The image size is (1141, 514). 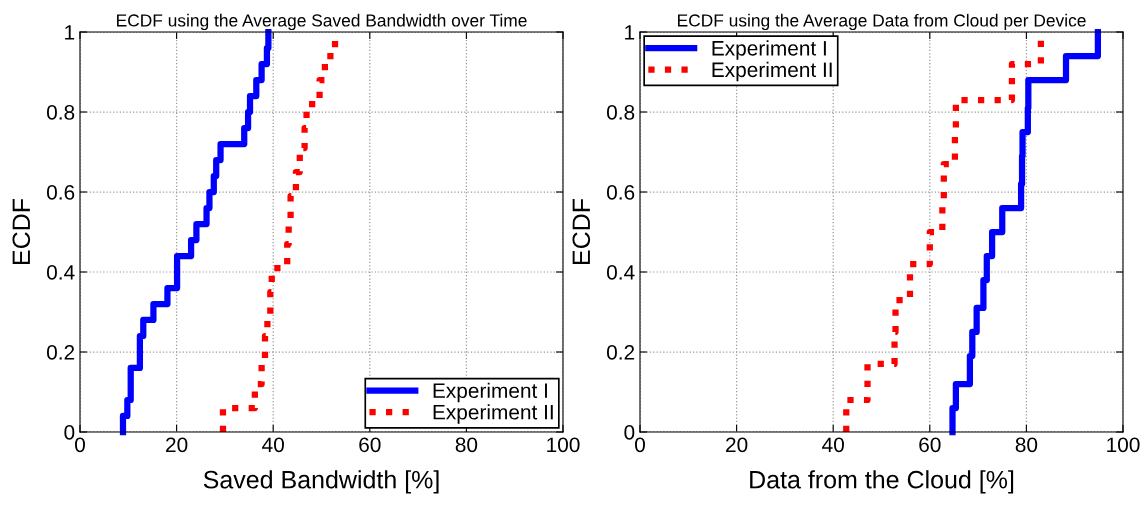 What do you see at coordinates (882, 482) in the screenshot?
I see `x-axis-title: Data from the Cloud [%]` at bounding box center [882, 482].